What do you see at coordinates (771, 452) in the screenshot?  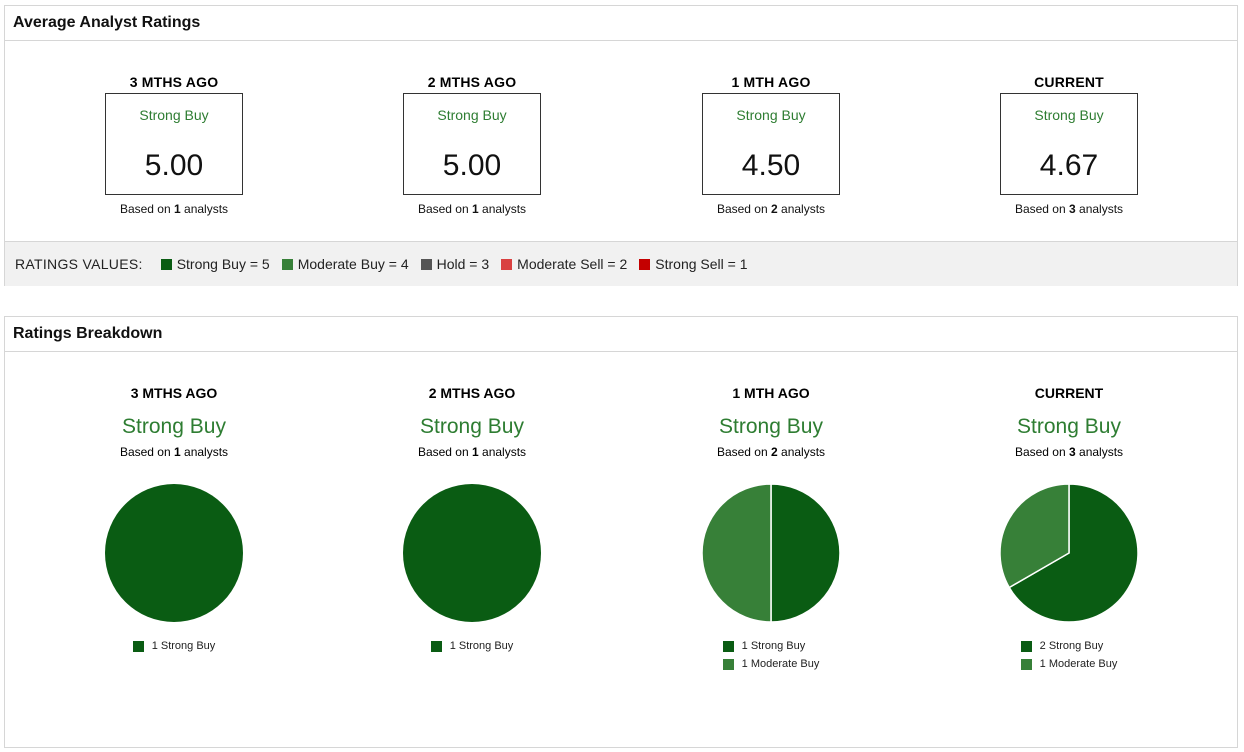 I see `brk-based-on: Based on 2 analysts` at bounding box center [771, 452].